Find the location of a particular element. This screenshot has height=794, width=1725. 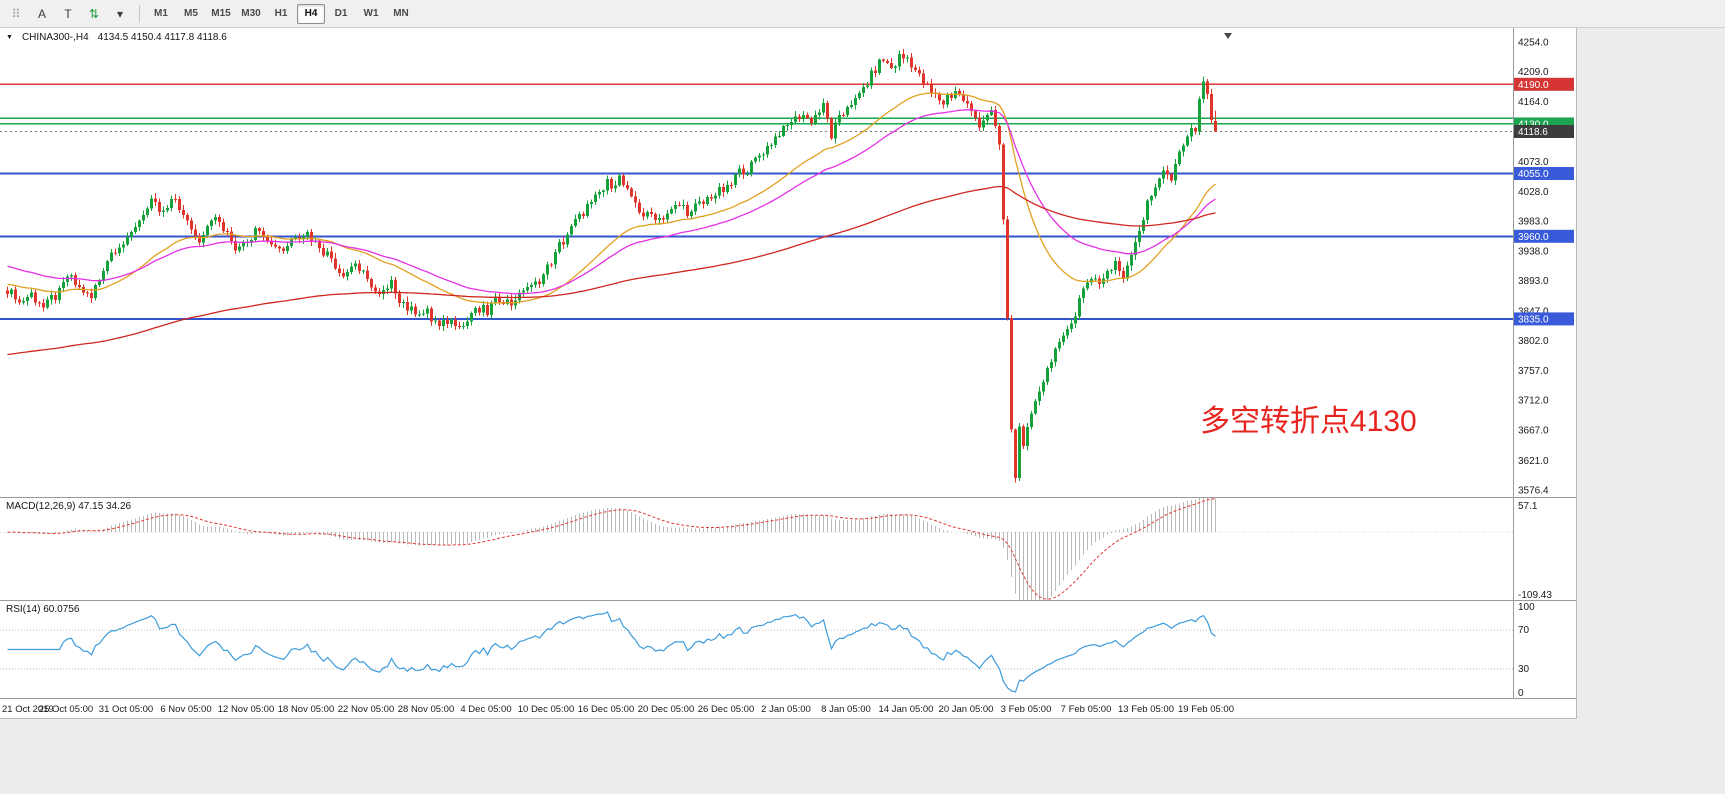

date-label: 8 Jan 05:00 is located at coordinates (846, 709).